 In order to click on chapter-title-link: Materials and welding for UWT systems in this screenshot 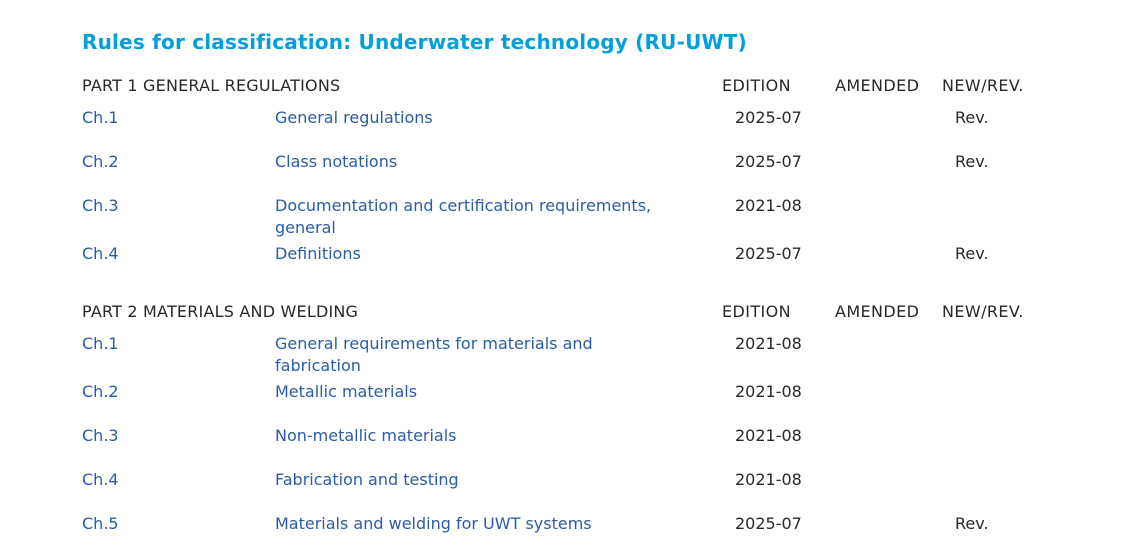, I will do `click(433, 523)`.